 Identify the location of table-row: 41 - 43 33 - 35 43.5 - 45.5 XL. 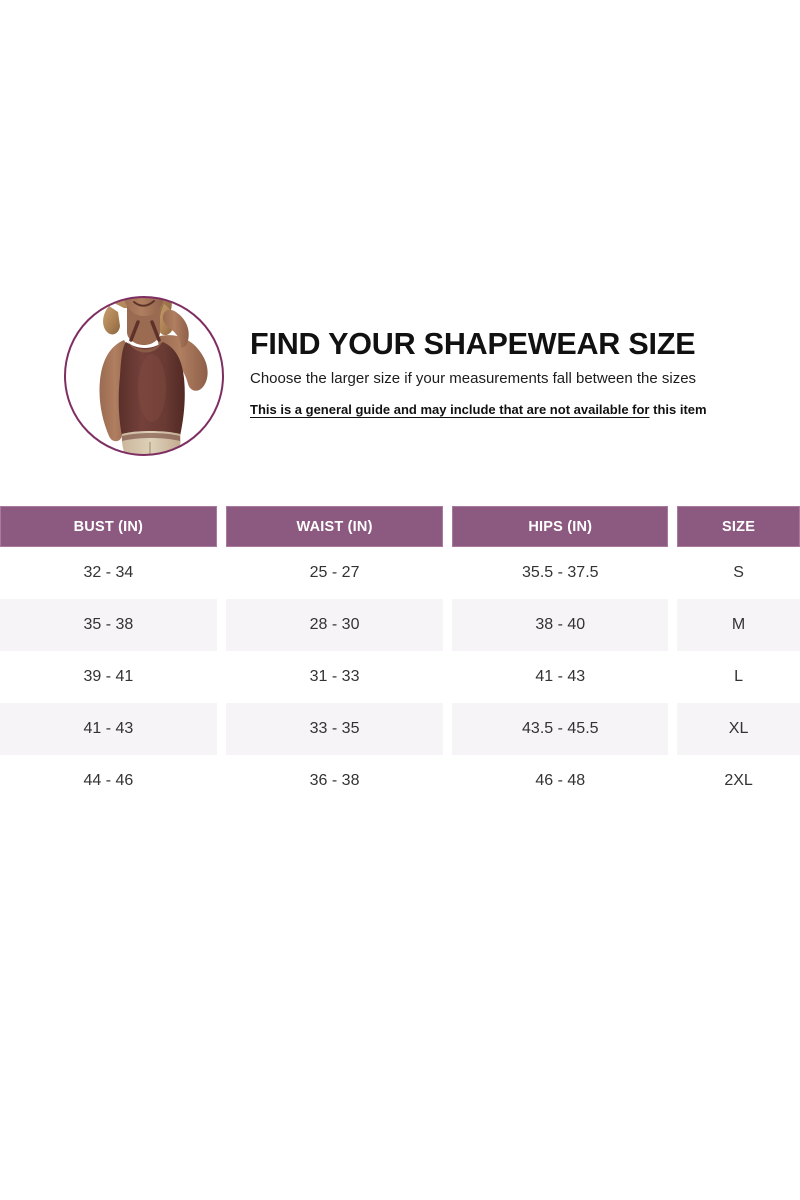
(400, 729).